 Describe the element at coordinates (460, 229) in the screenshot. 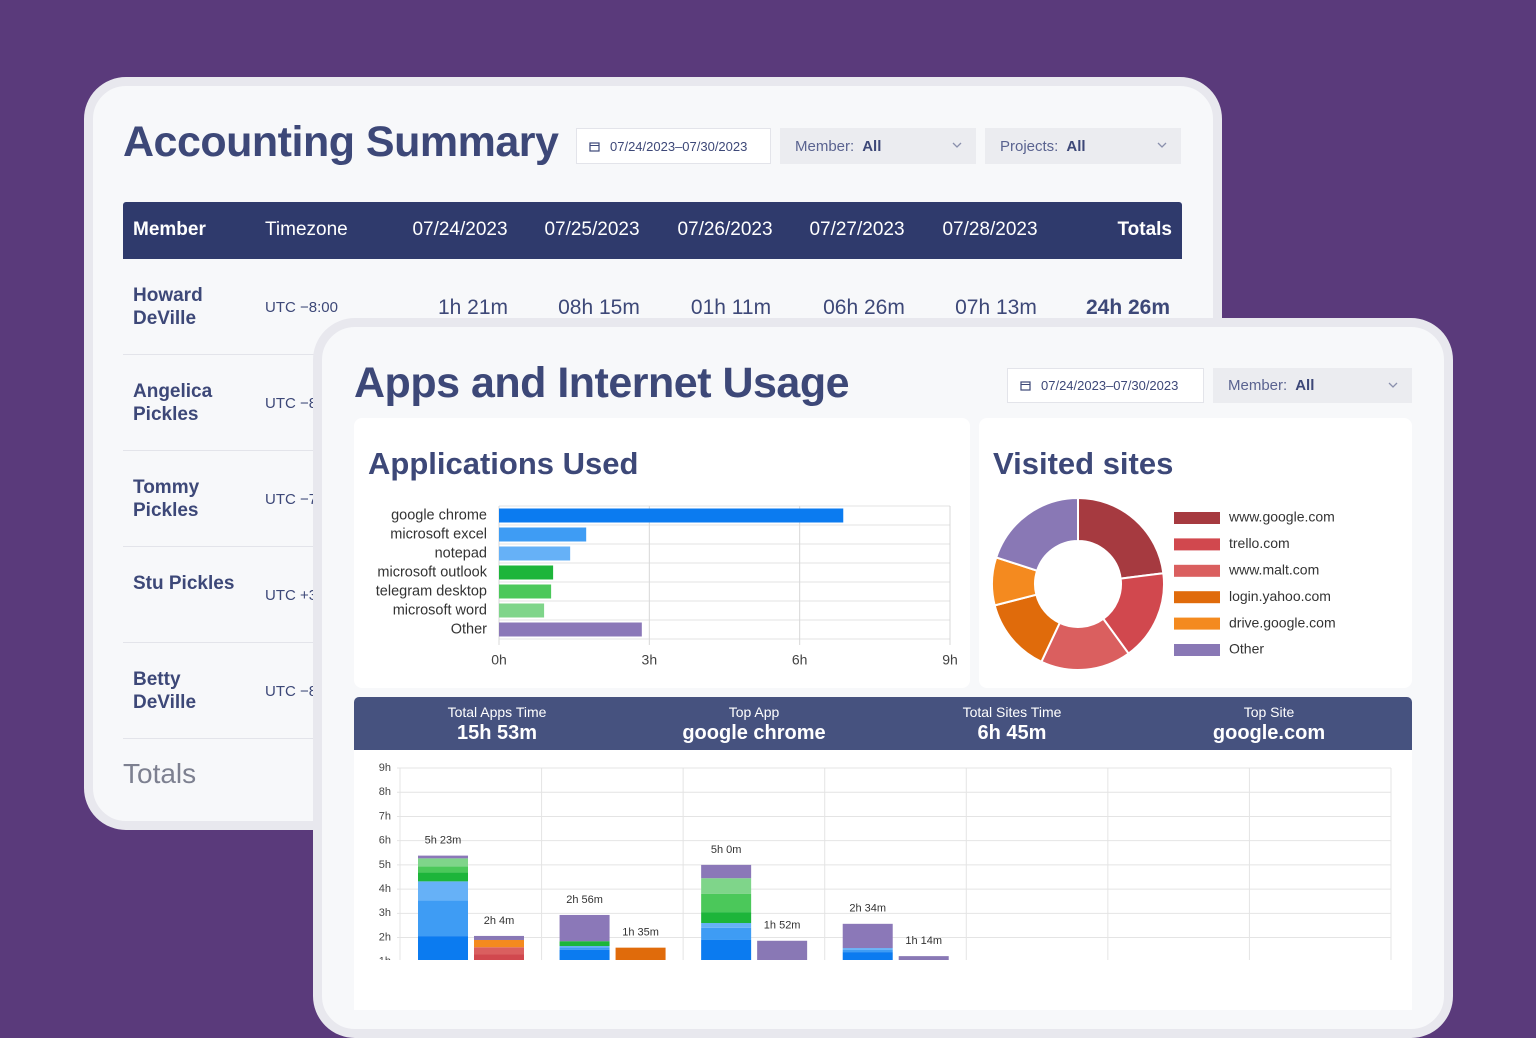

I see `header-cell: 07/24/2023` at that location.